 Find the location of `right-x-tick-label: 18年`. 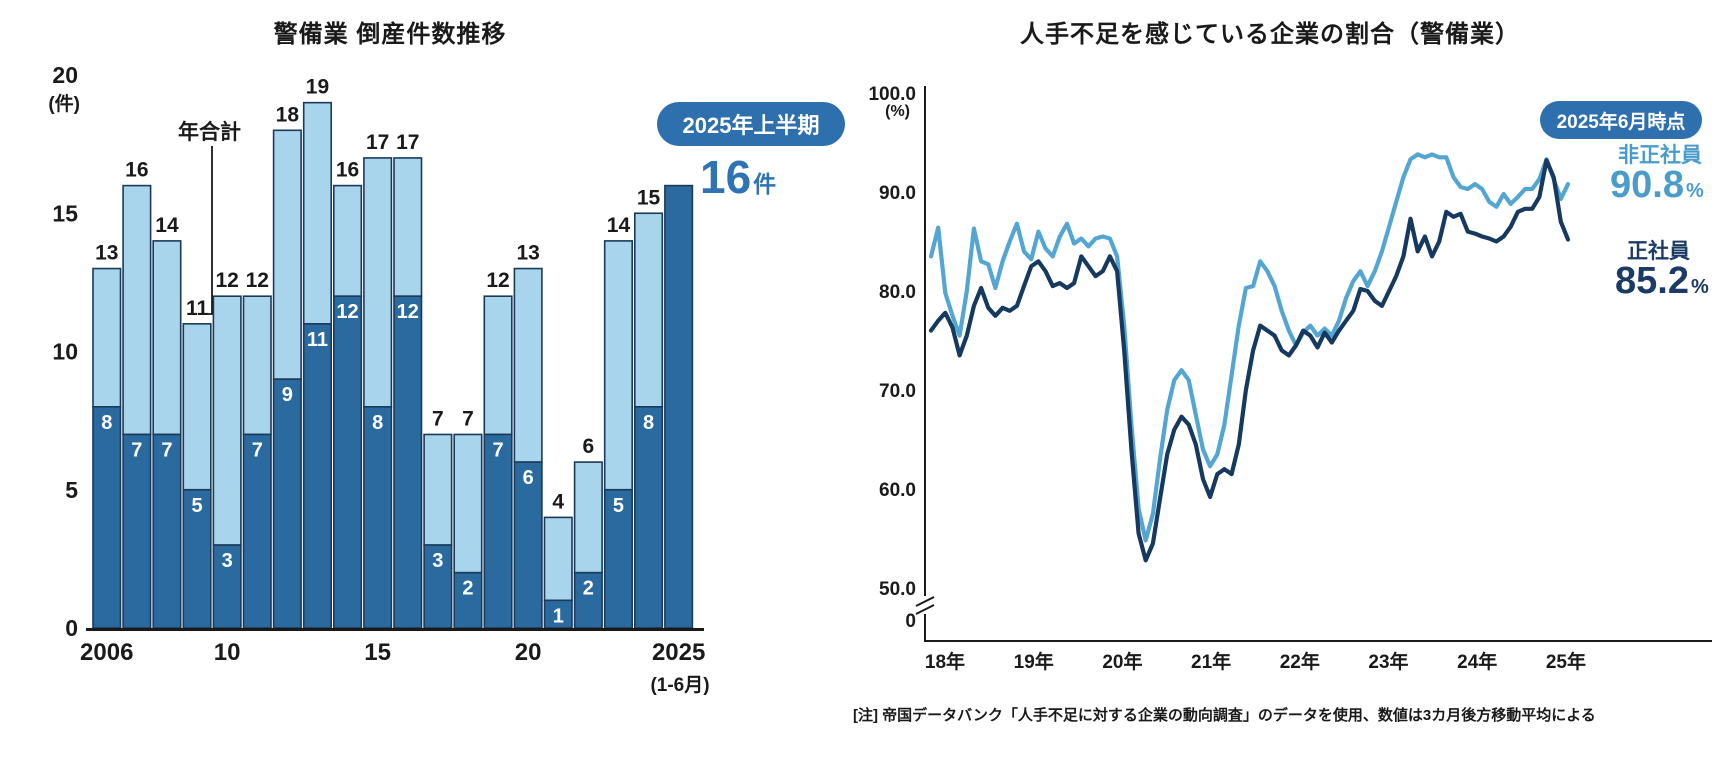

right-x-tick-label: 18年 is located at coordinates (945, 661).